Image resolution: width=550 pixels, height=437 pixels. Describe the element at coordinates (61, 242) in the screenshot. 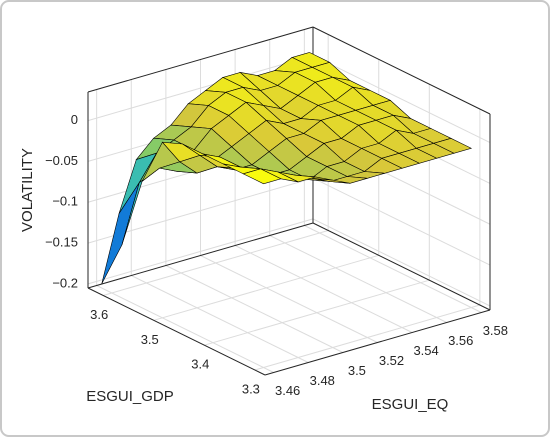

I see `z-tick-label: −0.15` at that location.